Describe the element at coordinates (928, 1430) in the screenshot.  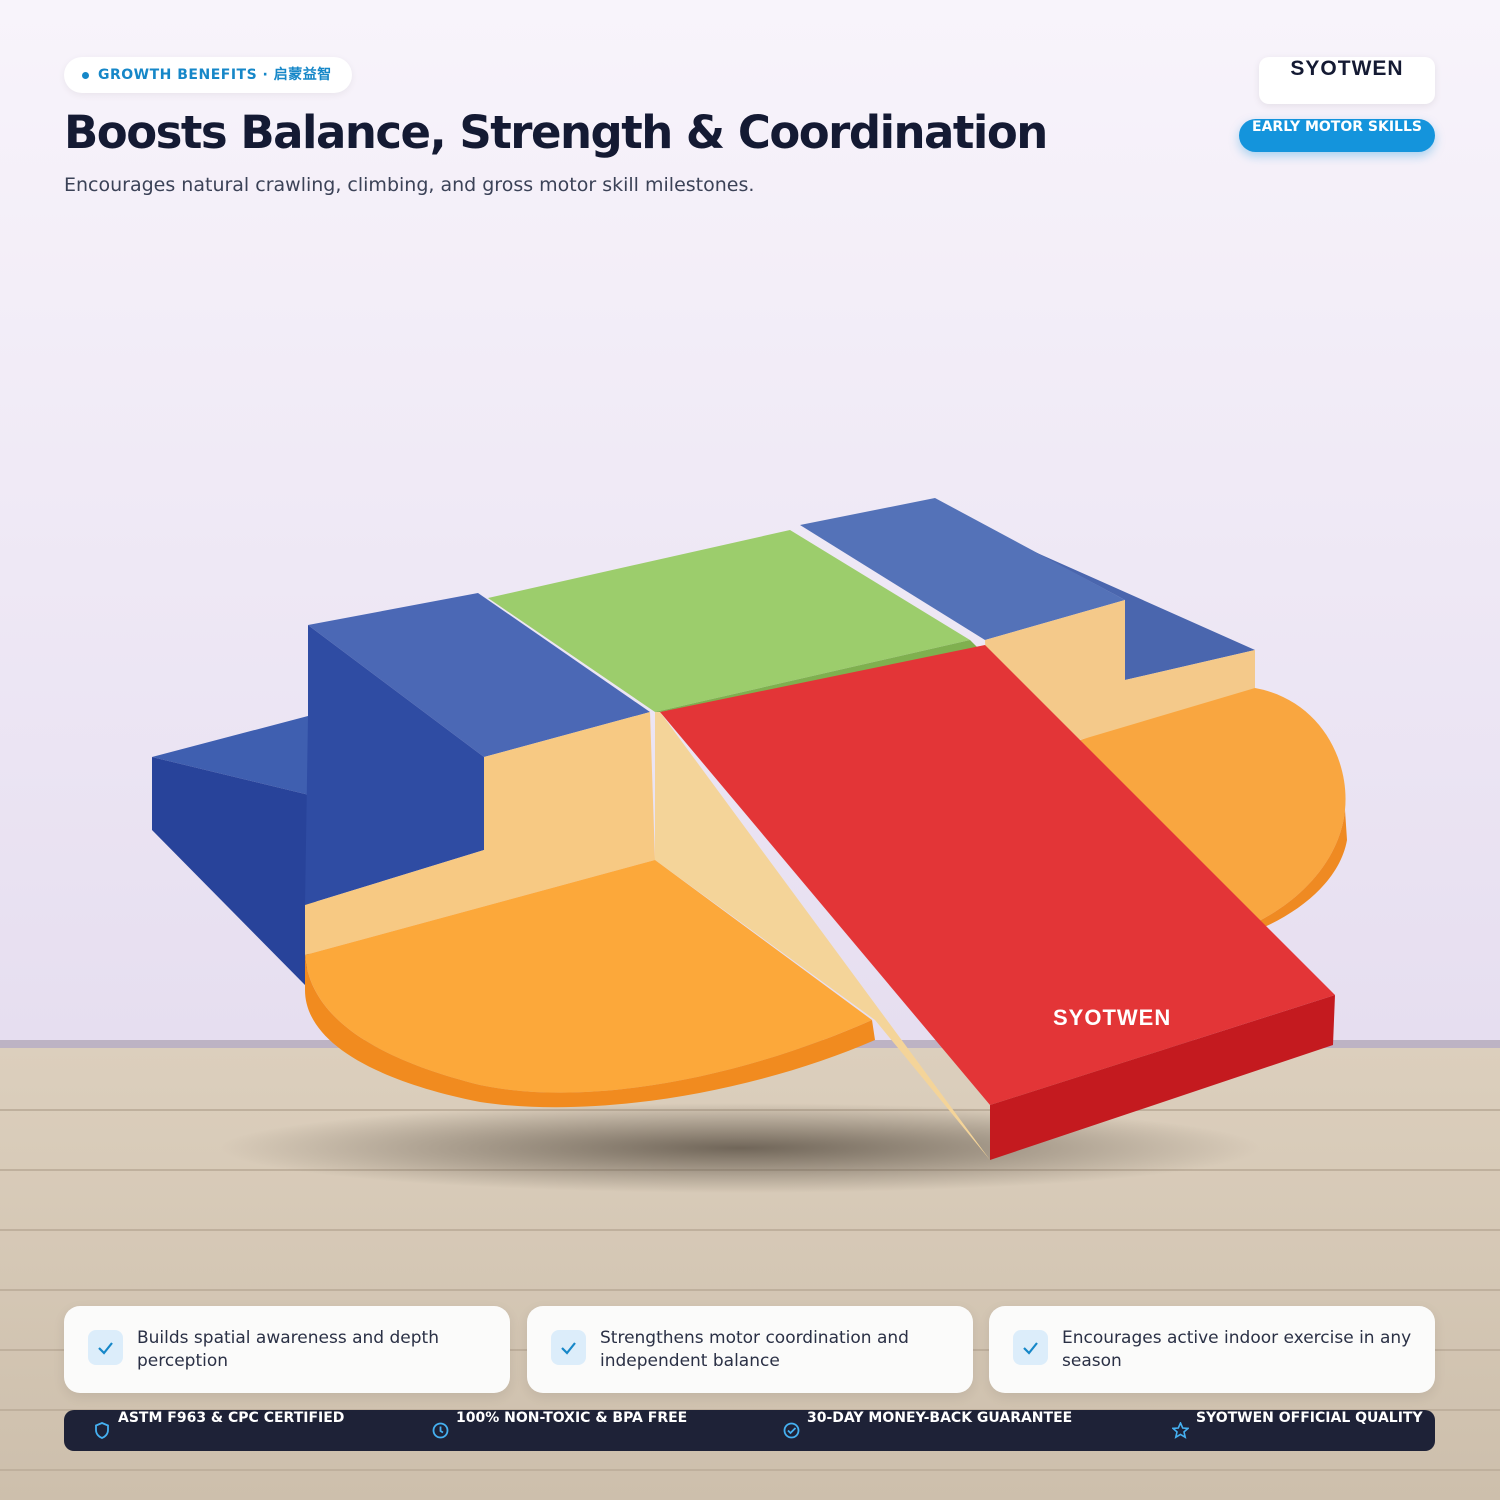
I see `trust-item: 30-DAY MONEY-BACK GUARANTEE` at that location.